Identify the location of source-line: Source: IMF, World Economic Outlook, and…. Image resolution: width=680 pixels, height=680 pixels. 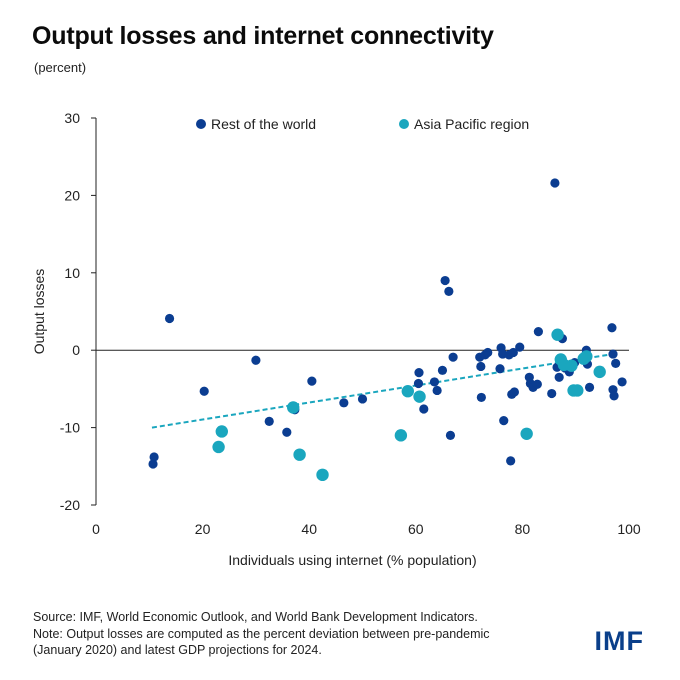
(255, 617).